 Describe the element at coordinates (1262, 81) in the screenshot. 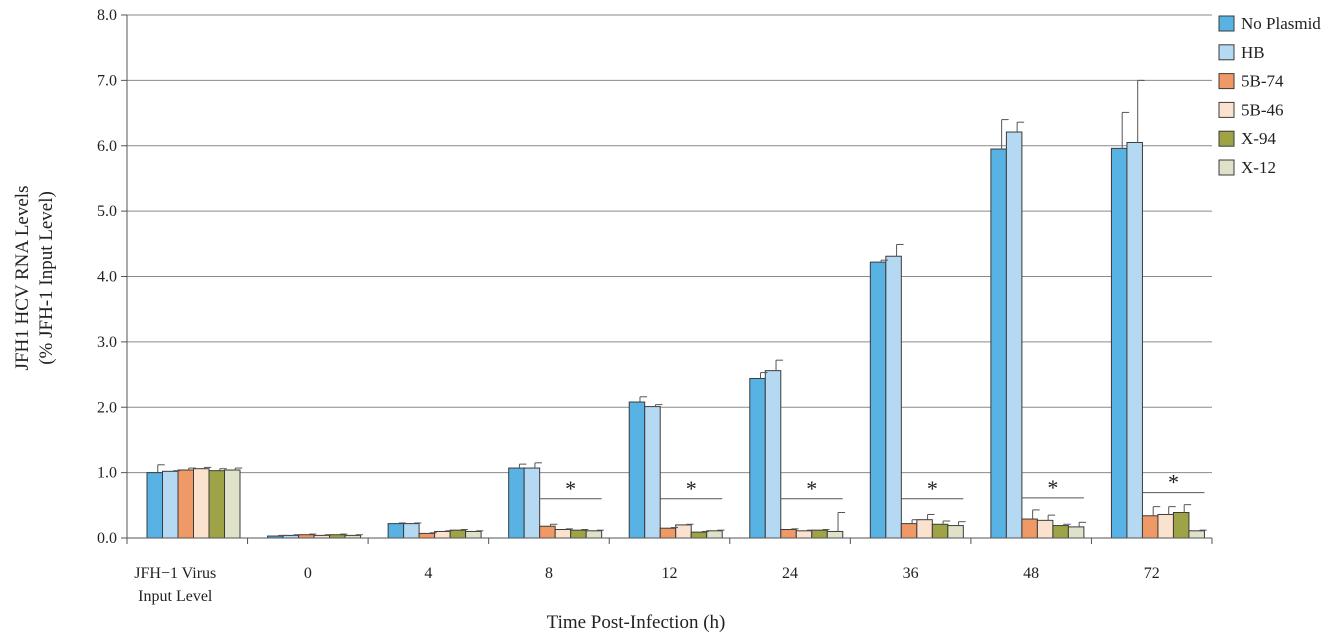

I see `legend-label: 5B-74` at that location.